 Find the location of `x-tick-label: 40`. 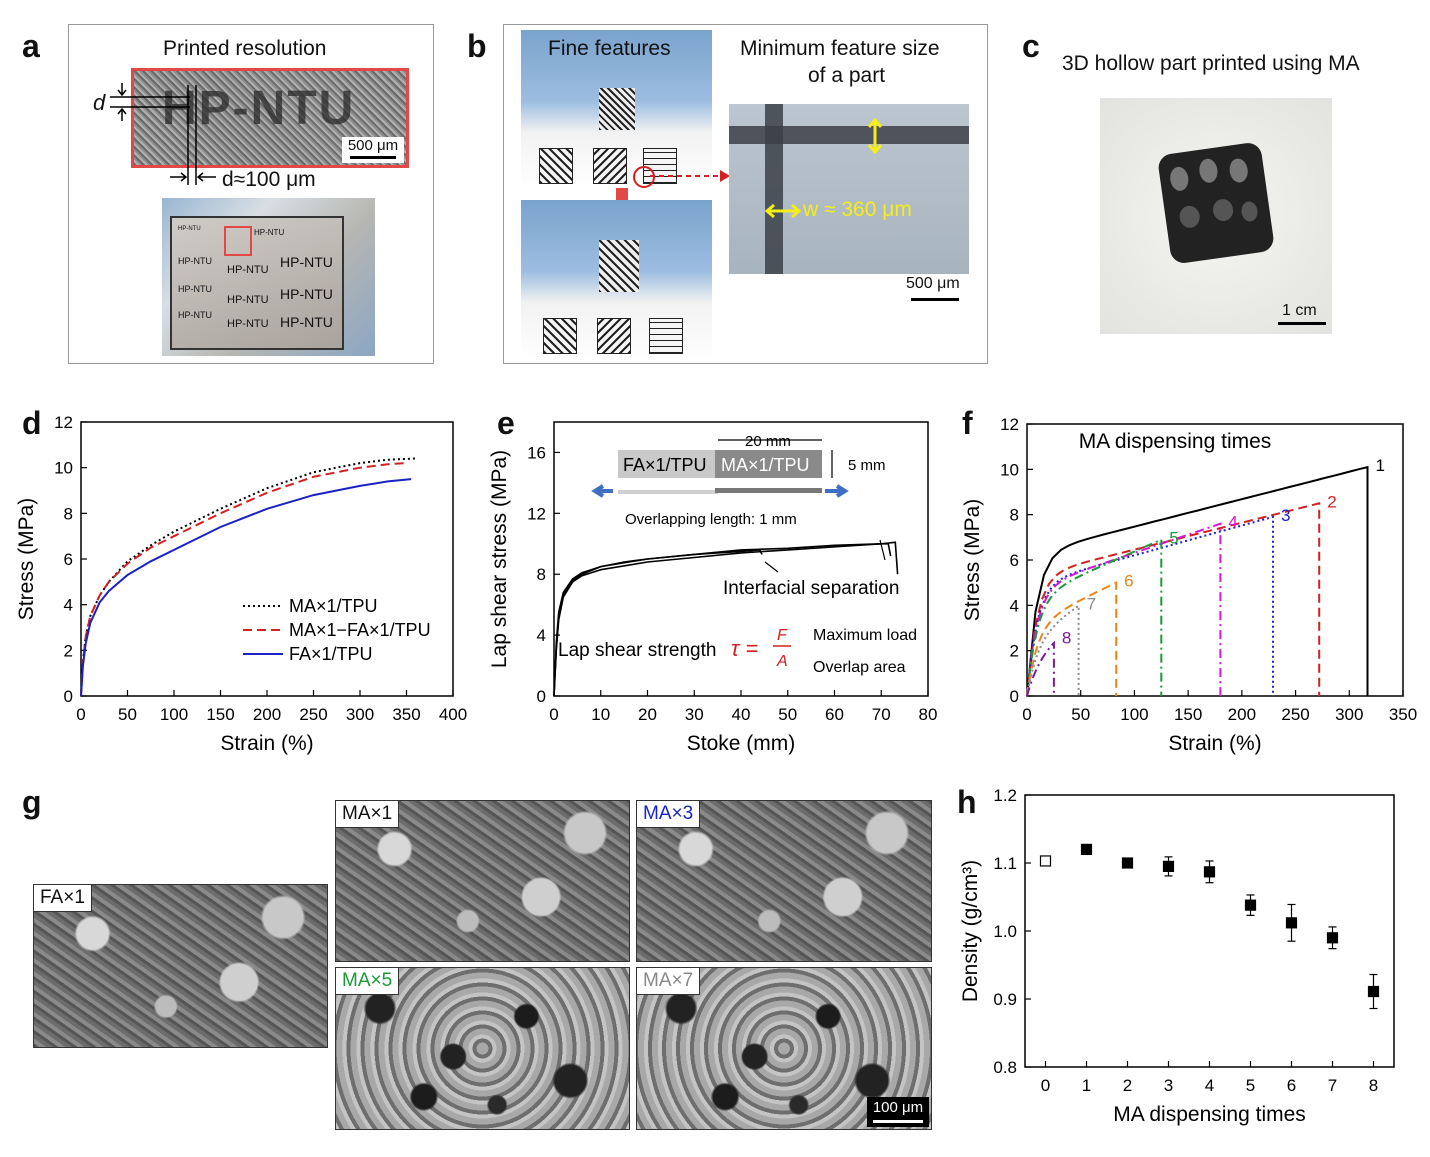

x-tick-label: 40 is located at coordinates (741, 714).